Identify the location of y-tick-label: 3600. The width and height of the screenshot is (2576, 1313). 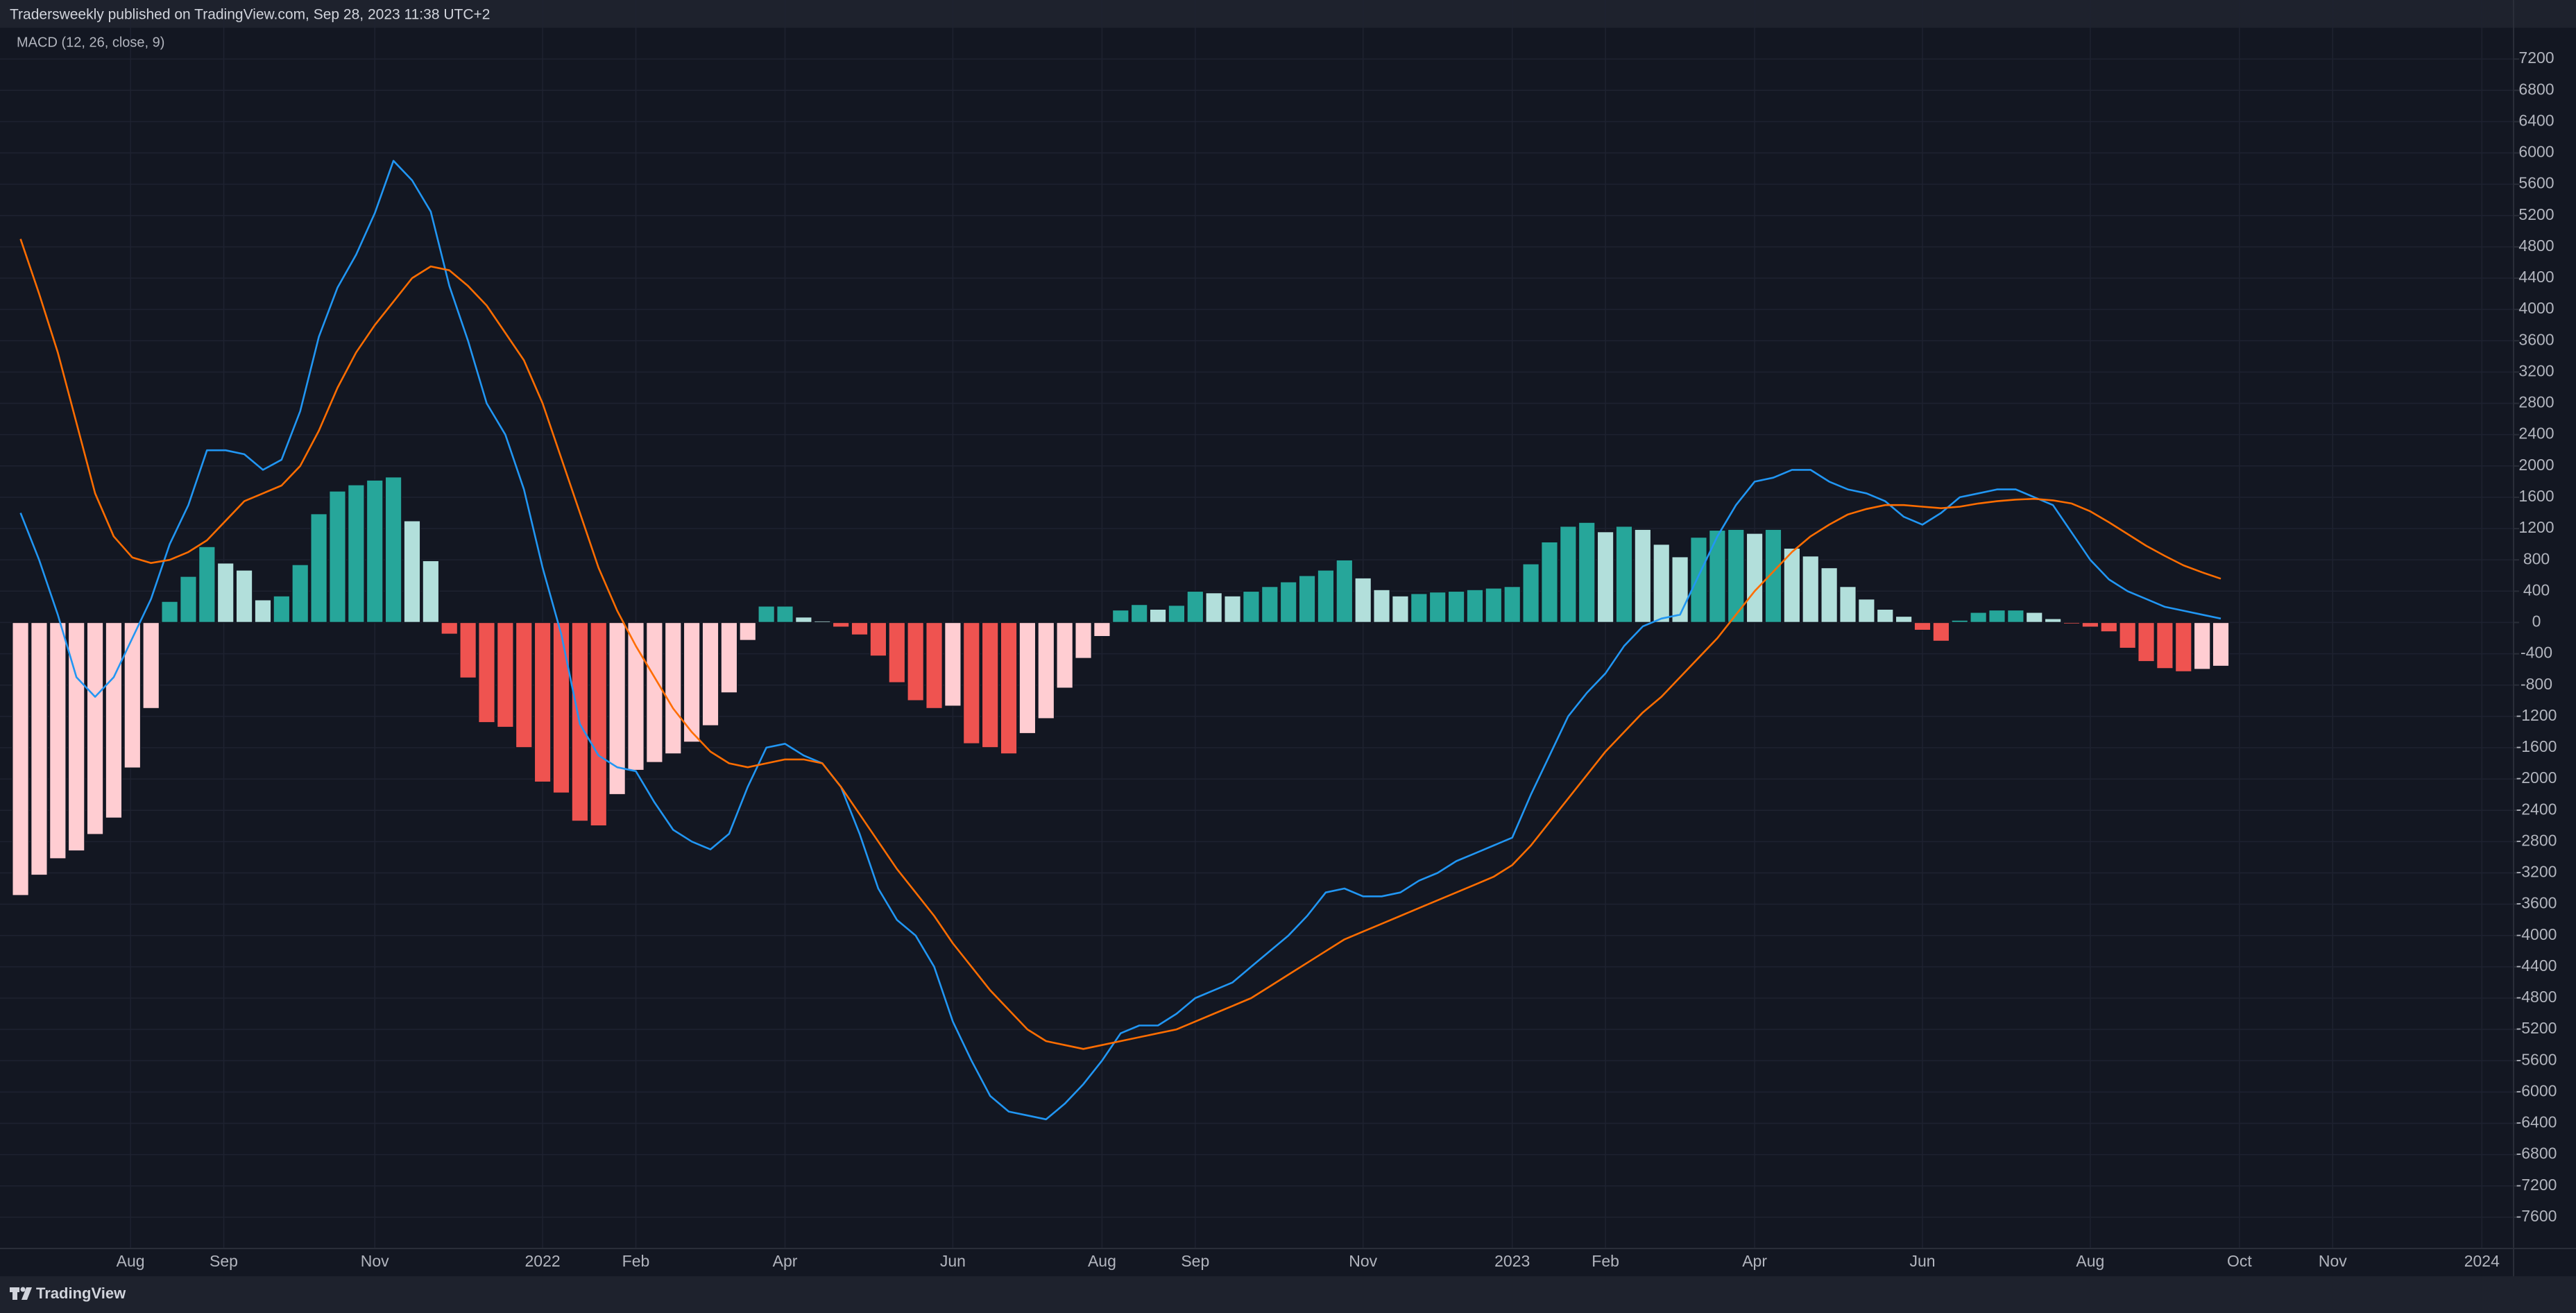
(2536, 339).